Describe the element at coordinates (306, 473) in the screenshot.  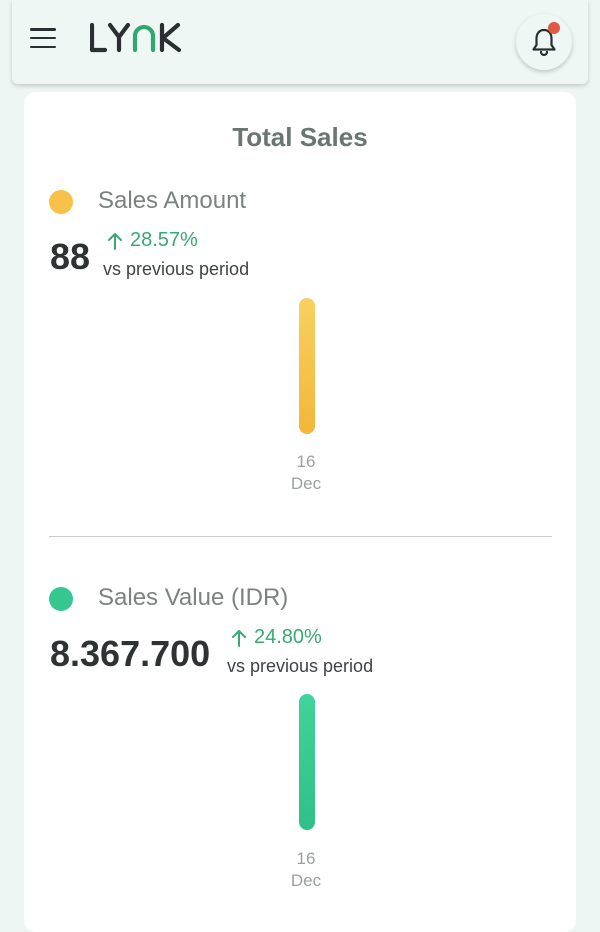
I see `sales-amount-bar-date: 16 Dec` at that location.